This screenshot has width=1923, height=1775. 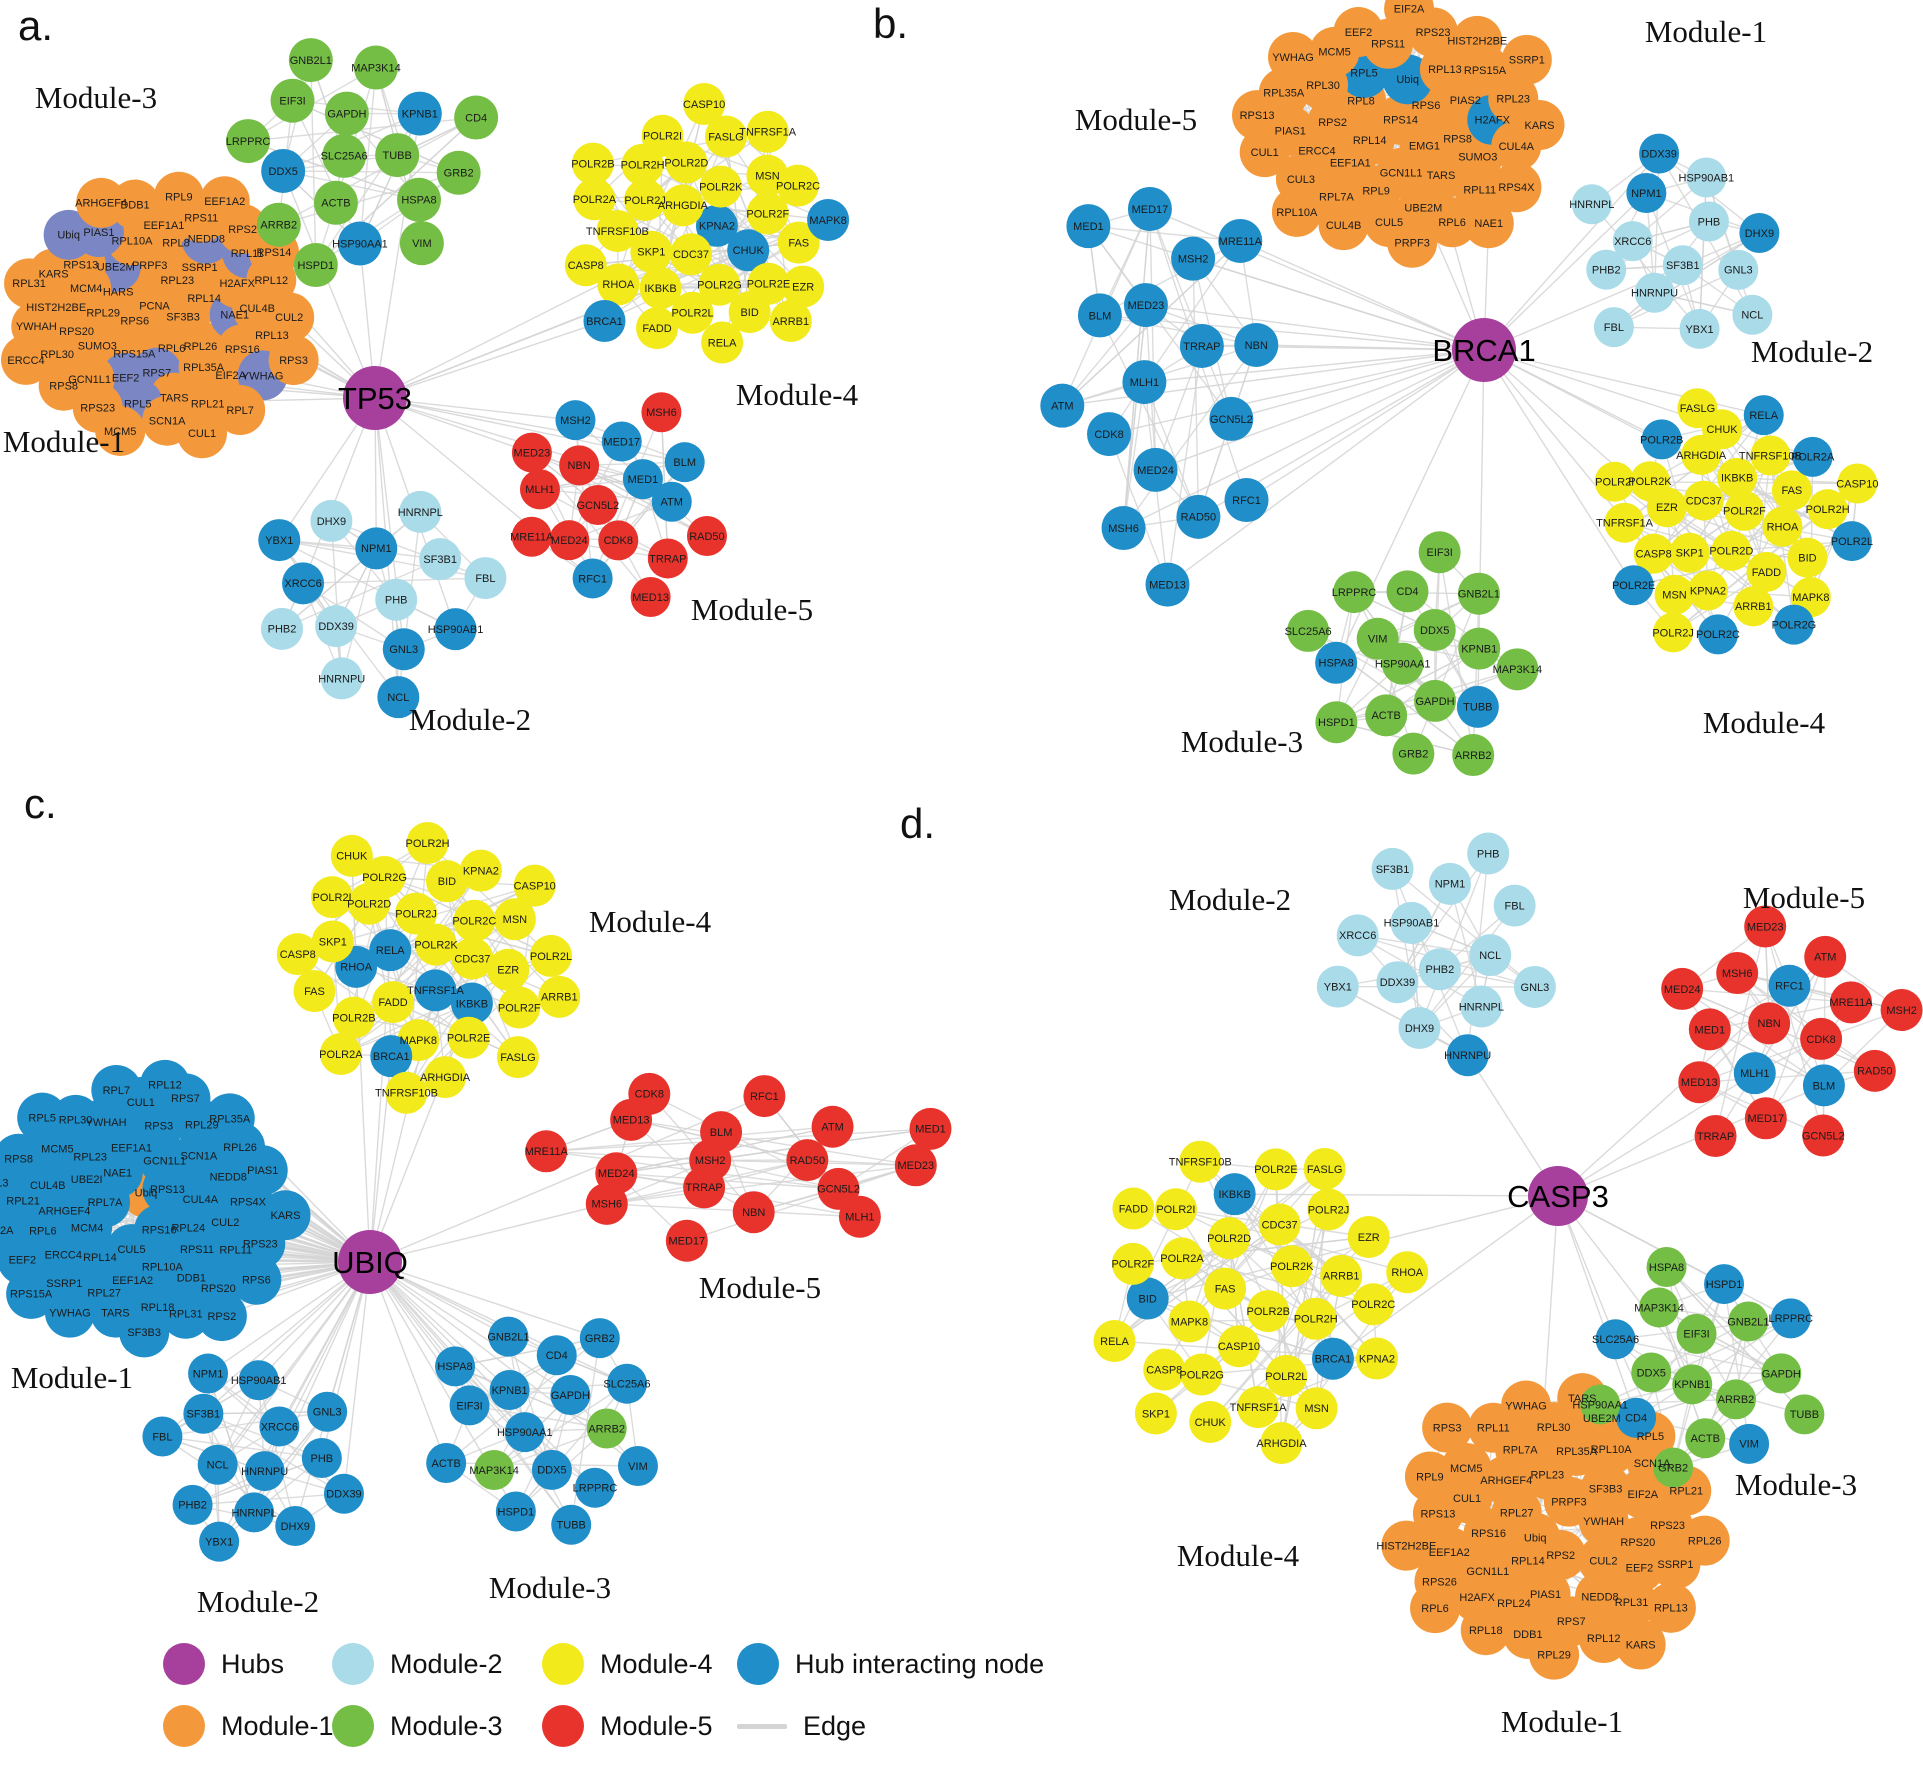 I want to click on node-MED17, so click(x=1765, y=1118).